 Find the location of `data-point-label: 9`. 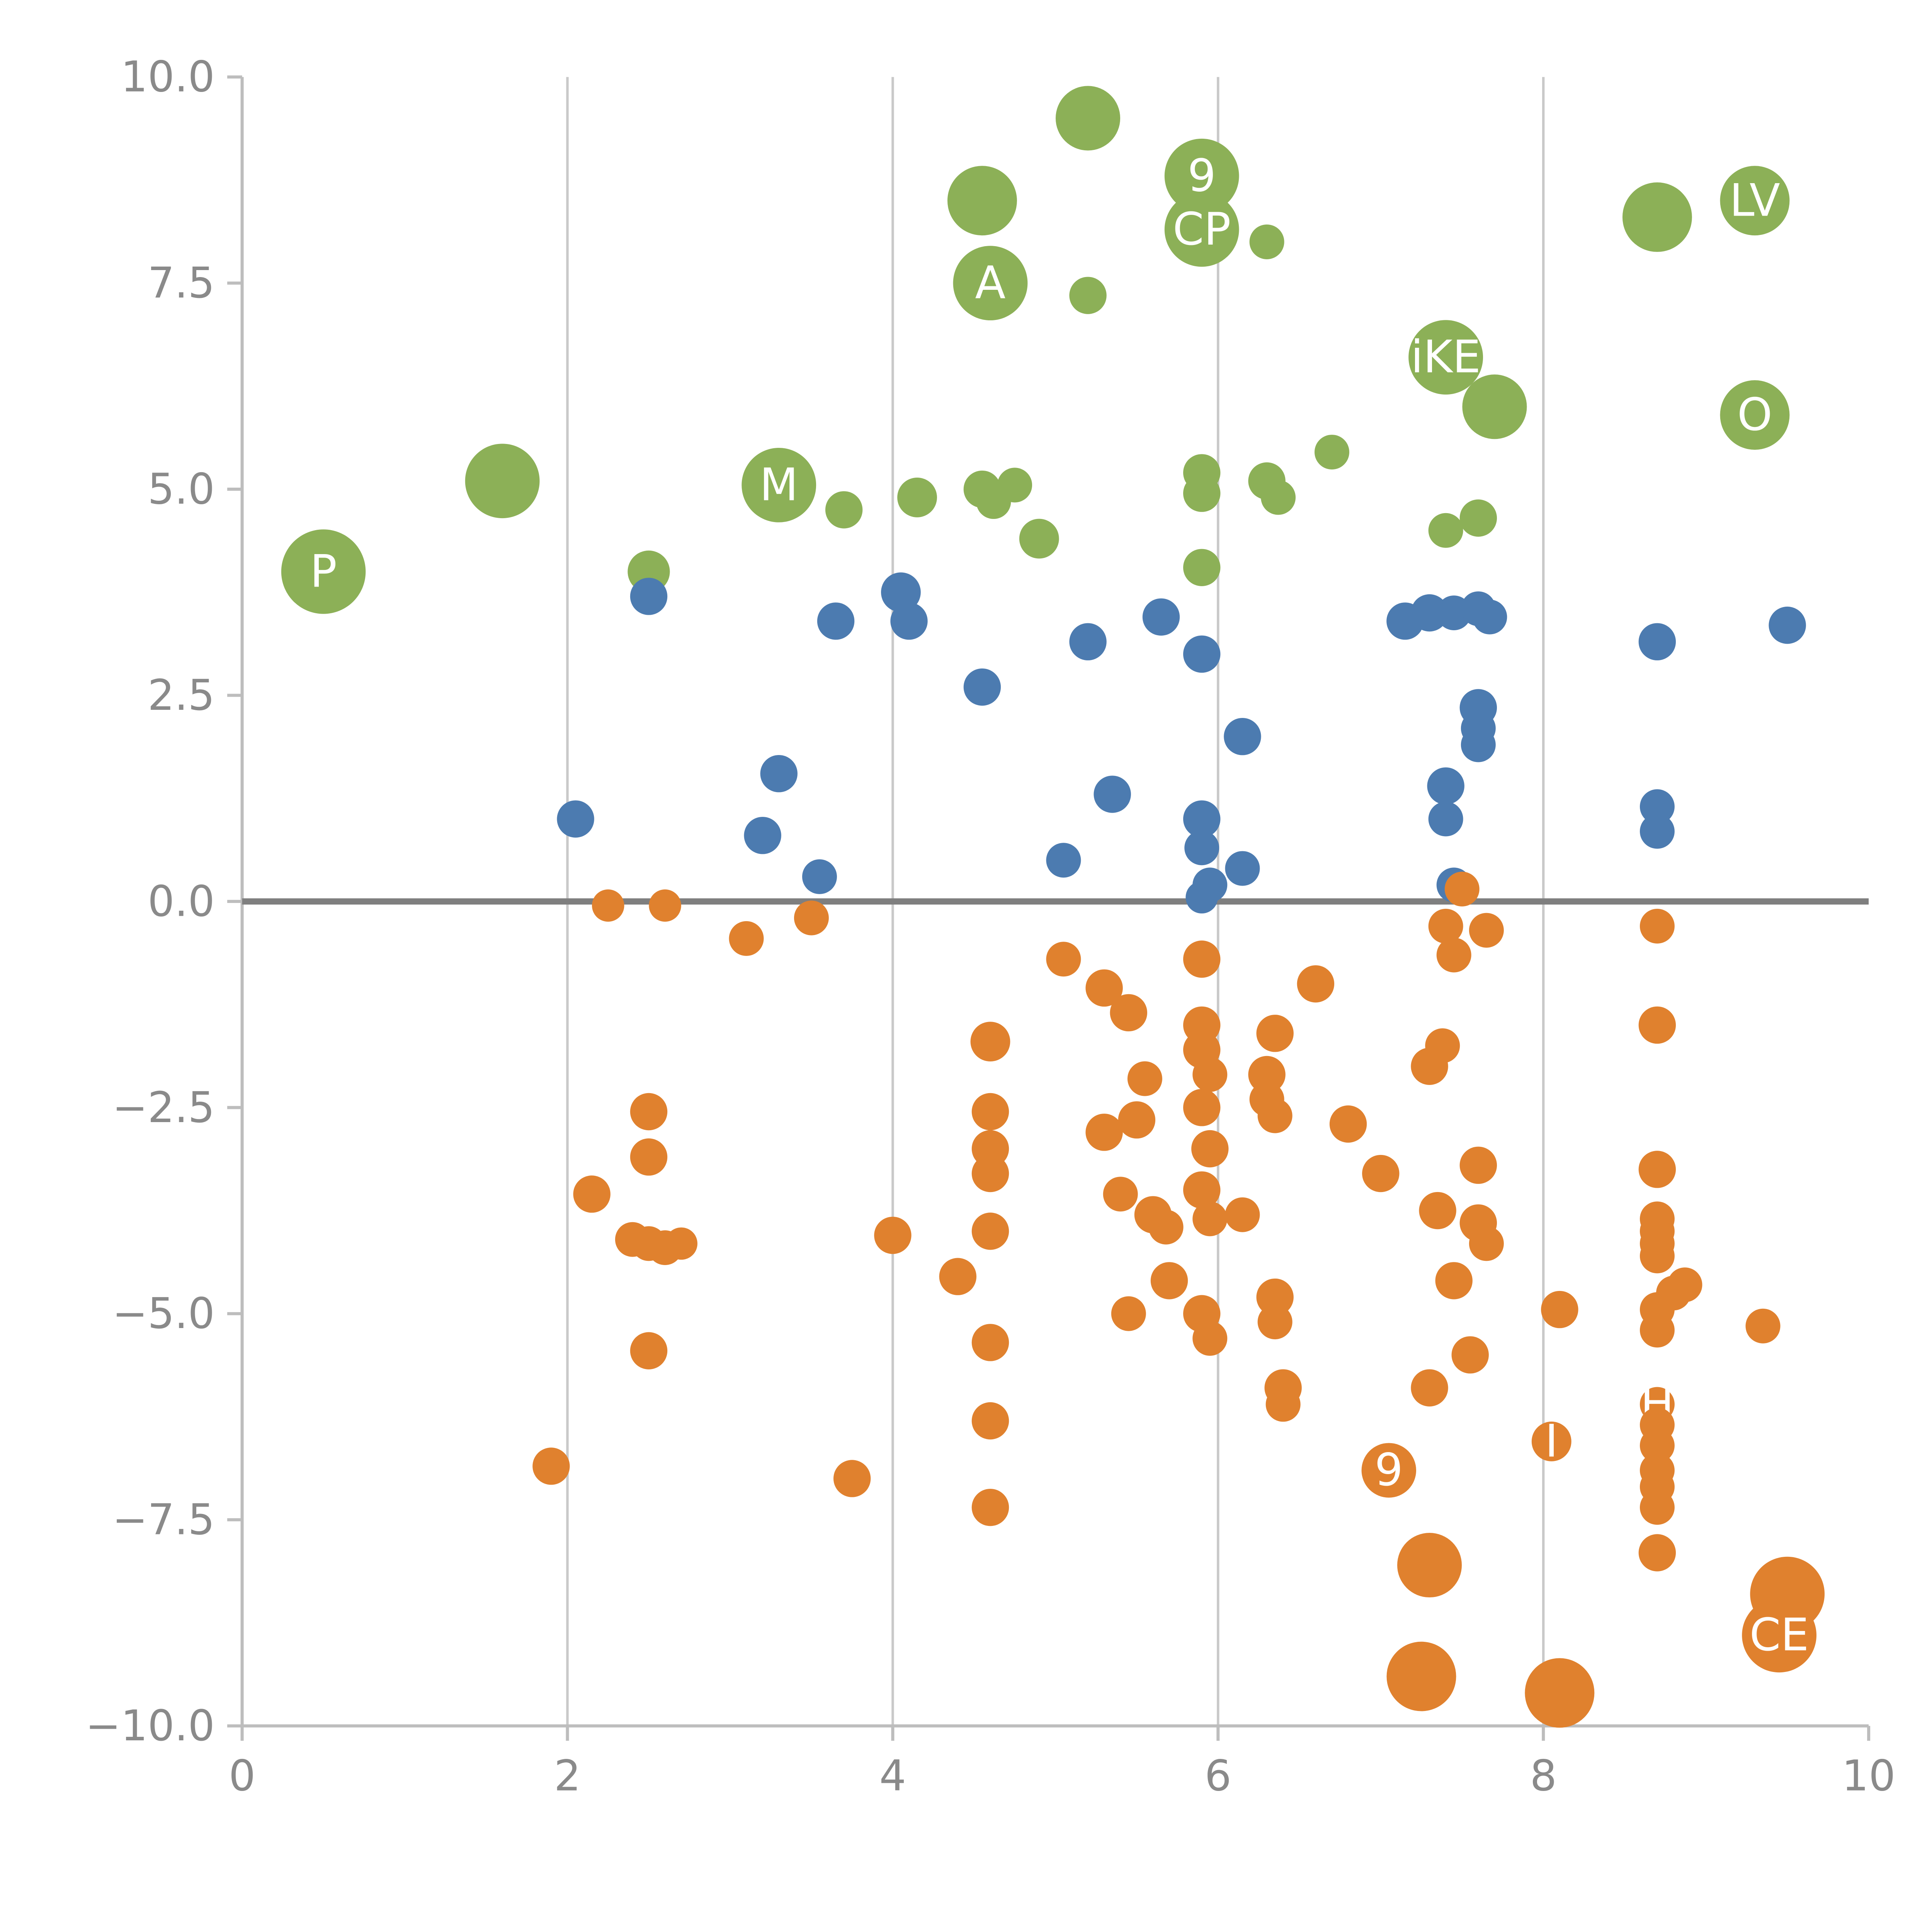

data-point-label: 9 is located at coordinates (1389, 1470).